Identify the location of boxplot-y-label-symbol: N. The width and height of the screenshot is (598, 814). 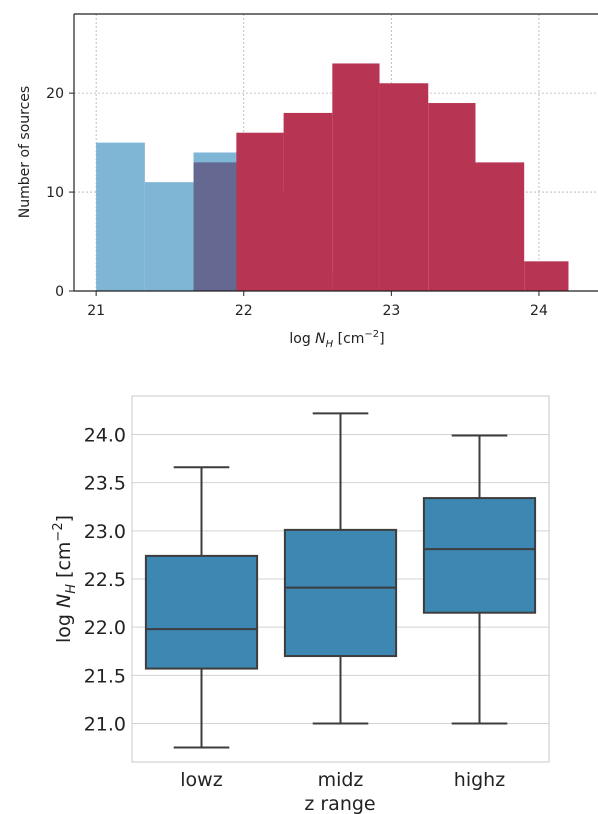
(64, 601).